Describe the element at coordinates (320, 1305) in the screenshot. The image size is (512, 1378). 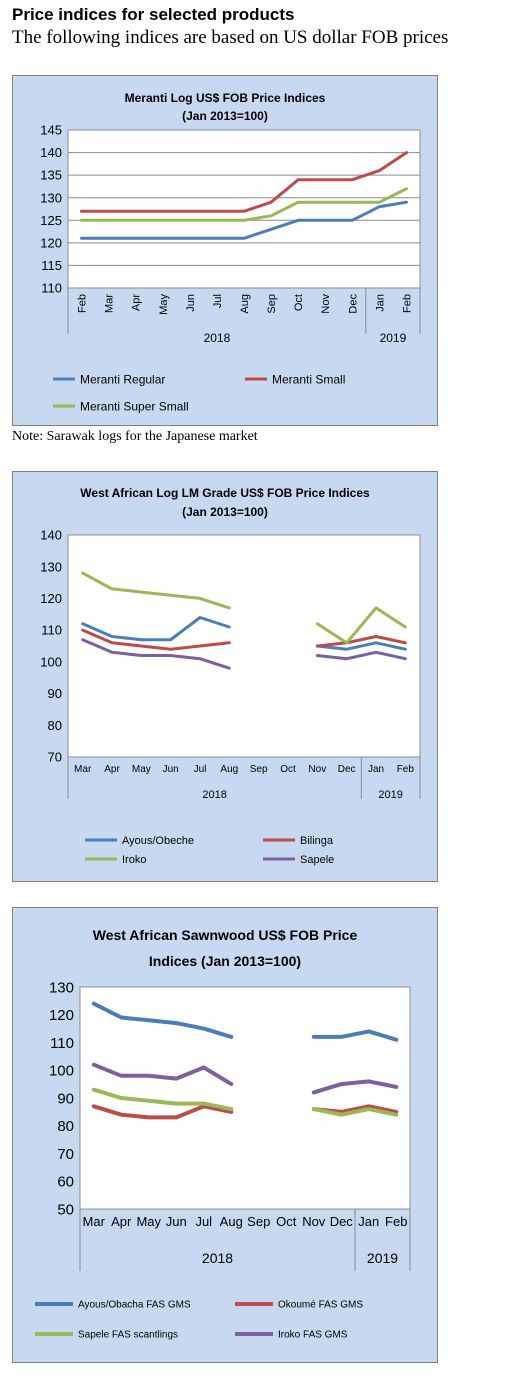
I see `legend-label: Okoumé FAS GMS` at that location.